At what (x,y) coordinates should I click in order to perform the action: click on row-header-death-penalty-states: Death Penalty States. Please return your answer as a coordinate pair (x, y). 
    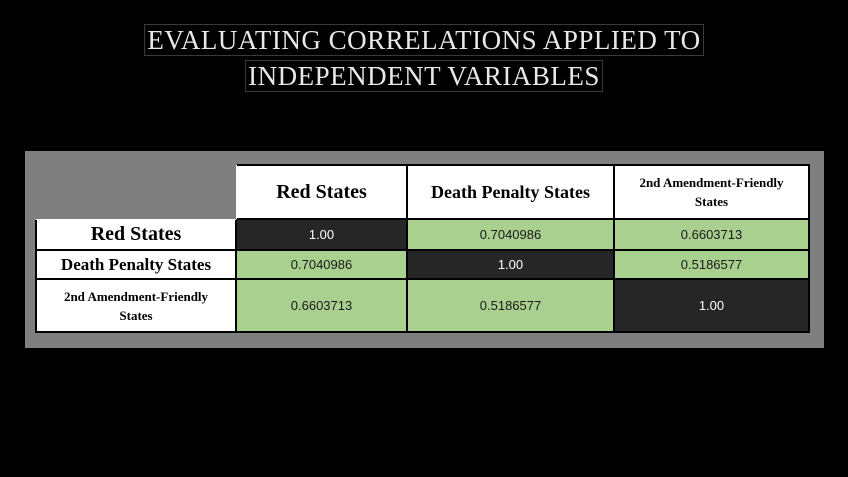
    Looking at the image, I should click on (136, 264).